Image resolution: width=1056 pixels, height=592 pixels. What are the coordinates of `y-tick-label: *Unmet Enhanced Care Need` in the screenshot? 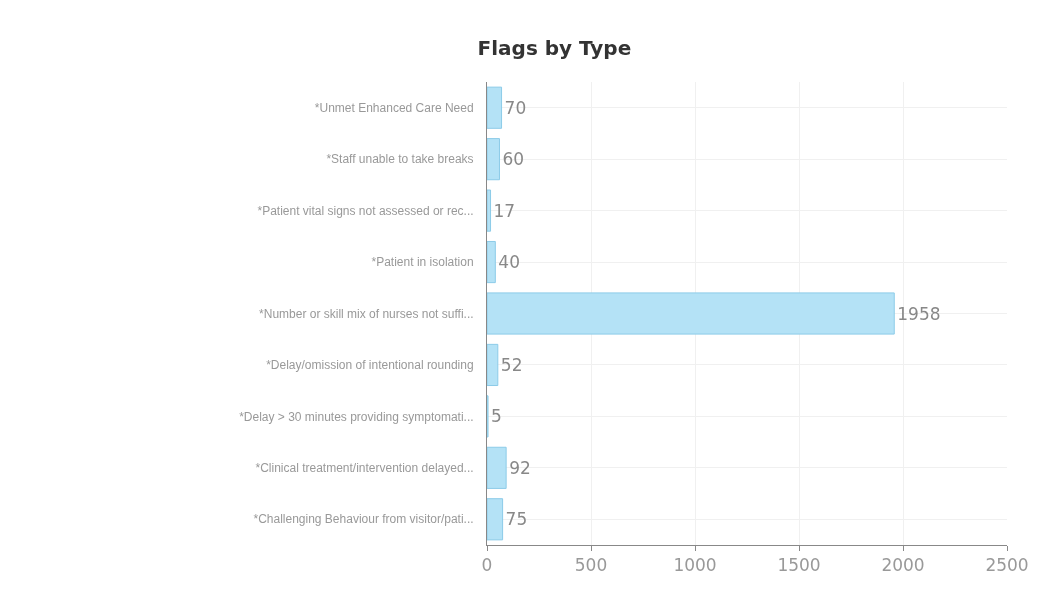 It's located at (394, 107).